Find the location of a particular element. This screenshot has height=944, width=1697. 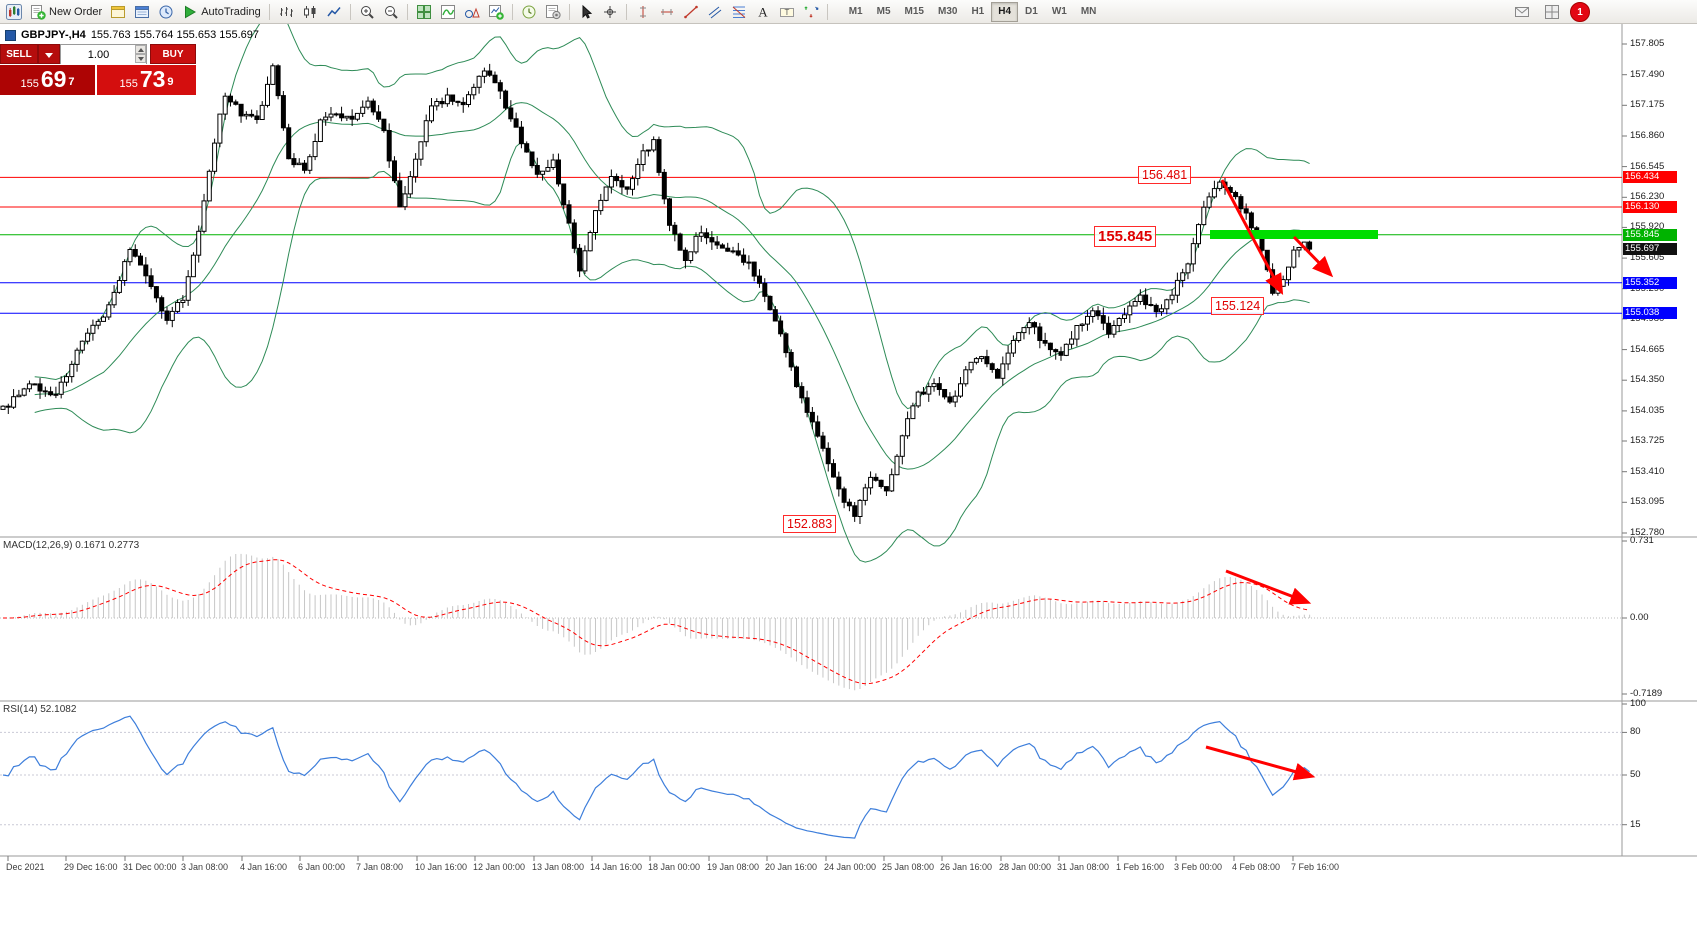

new-chart-icon is located at coordinates (496, 12).